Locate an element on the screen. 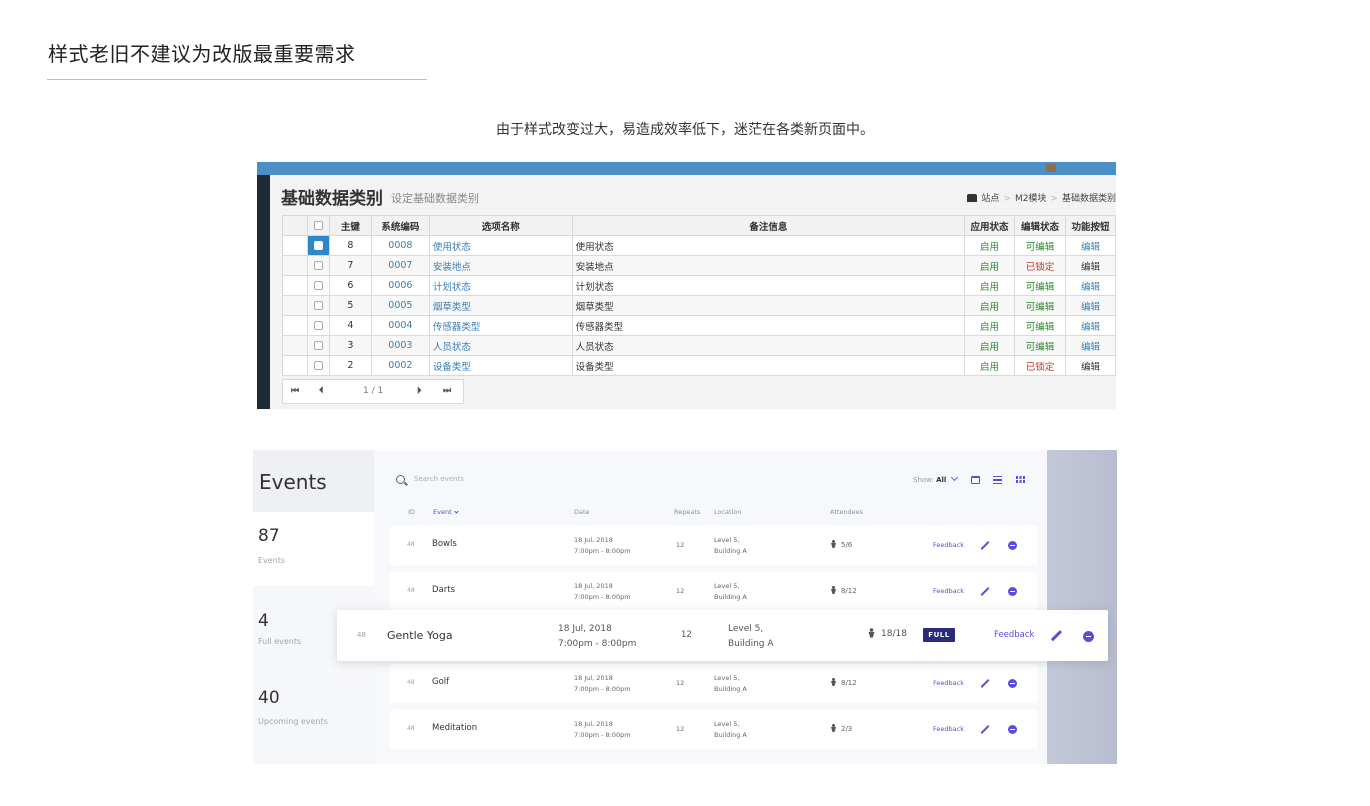  avatar is located at coordinates (1051, 168).